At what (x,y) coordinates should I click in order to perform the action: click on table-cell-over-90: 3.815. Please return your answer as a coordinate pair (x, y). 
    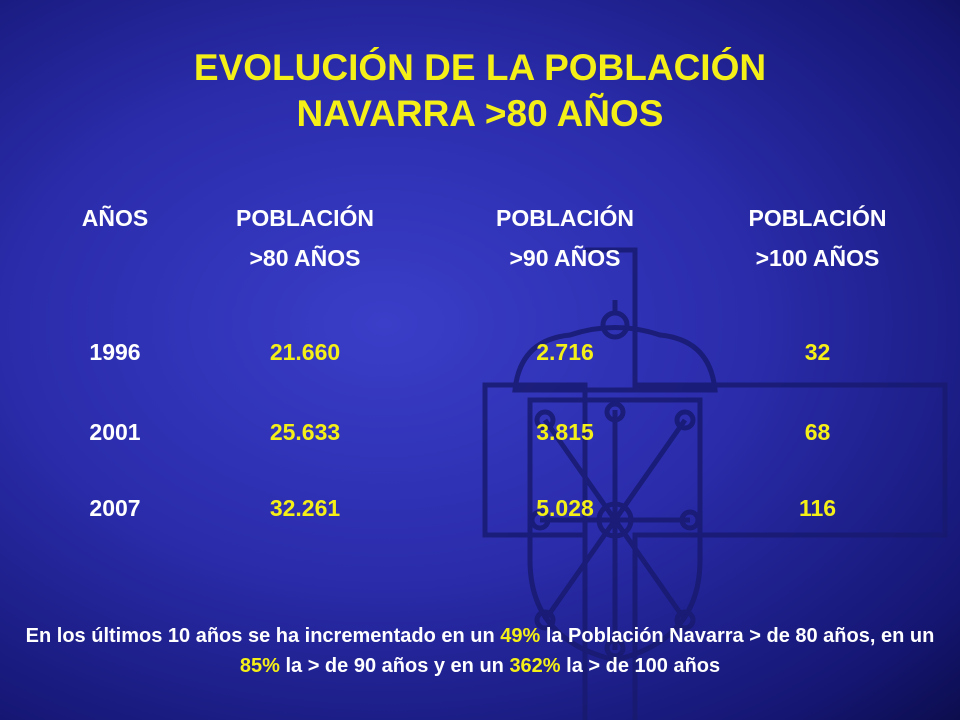
    Looking at the image, I should click on (565, 432).